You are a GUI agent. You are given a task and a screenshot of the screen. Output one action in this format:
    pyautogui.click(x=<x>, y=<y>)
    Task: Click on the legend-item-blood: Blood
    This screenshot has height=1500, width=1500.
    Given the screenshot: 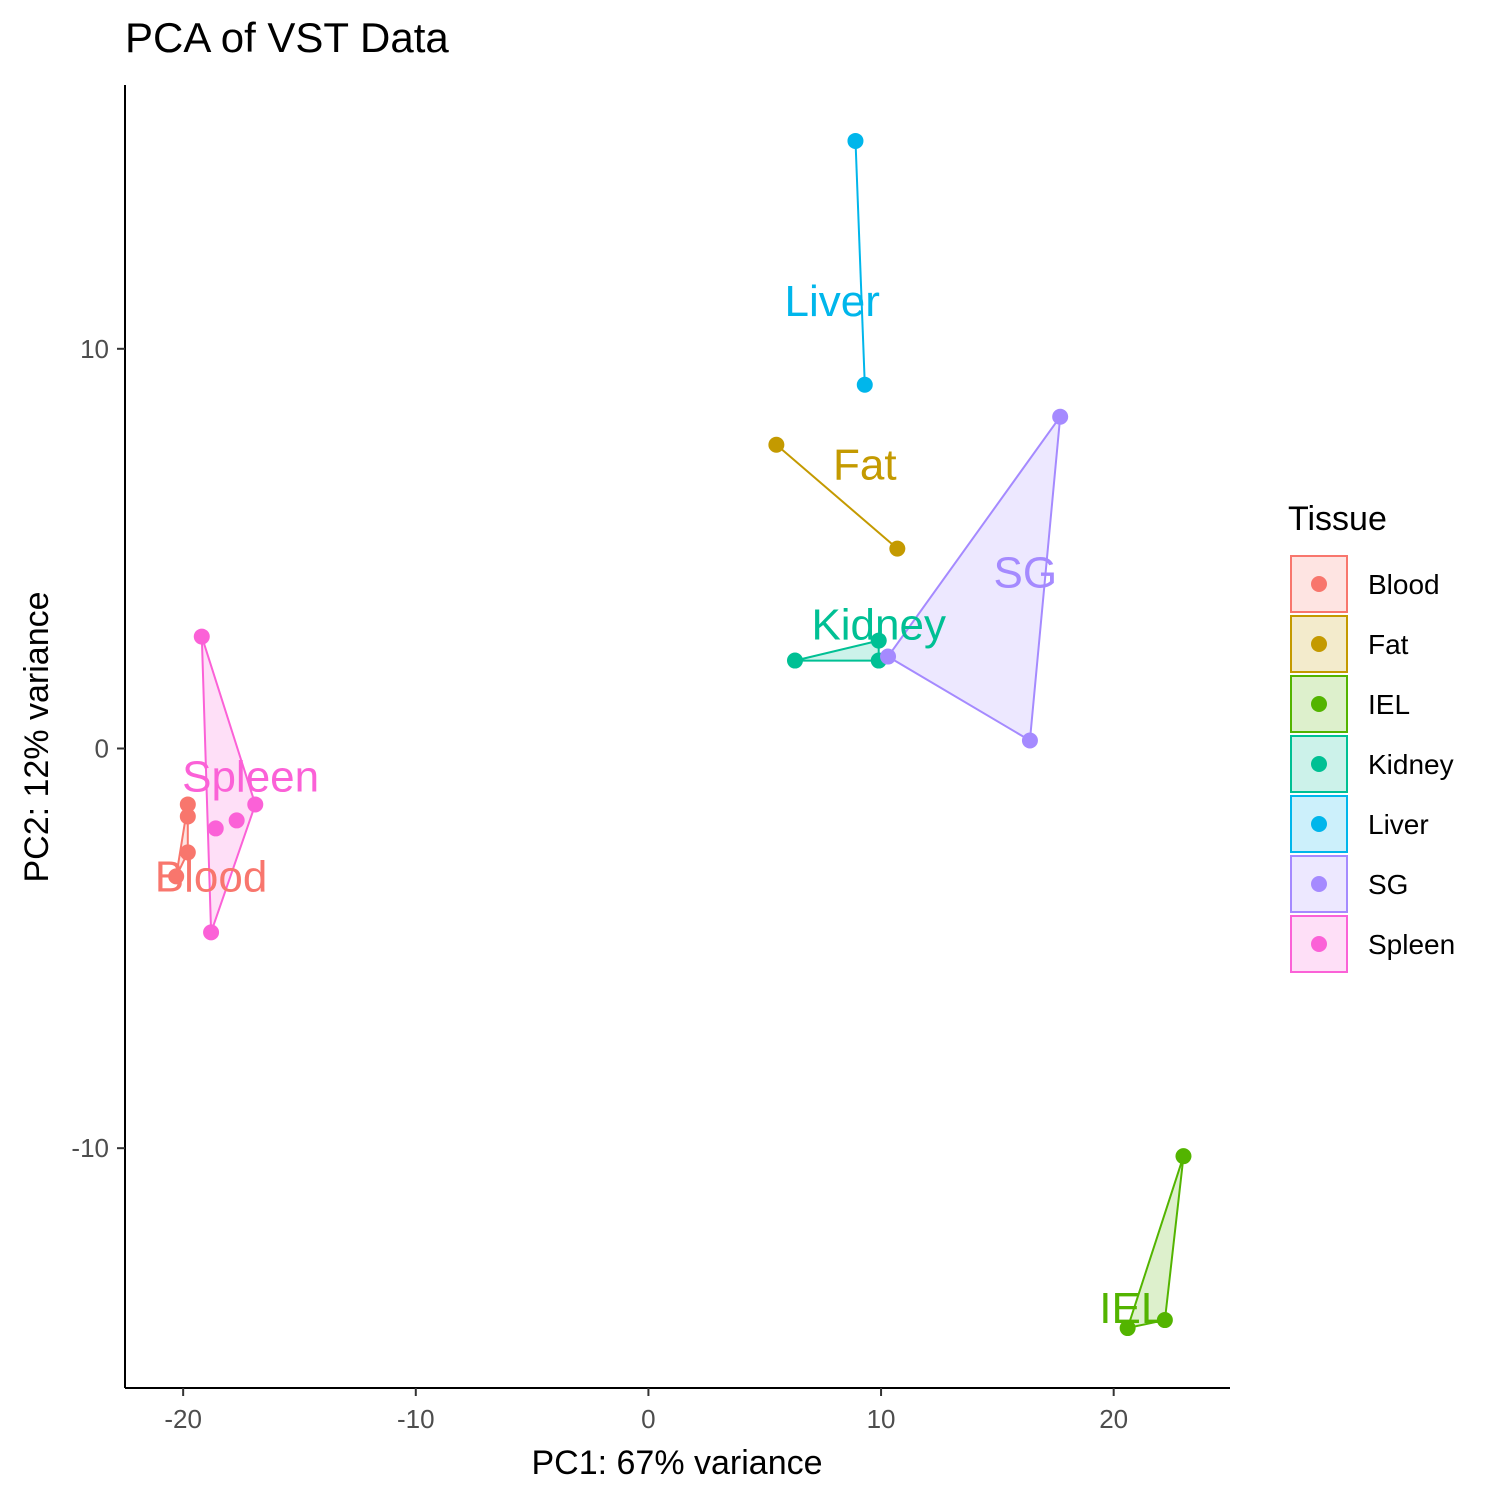 What is the action you would take?
    pyautogui.click(x=1365, y=584)
    